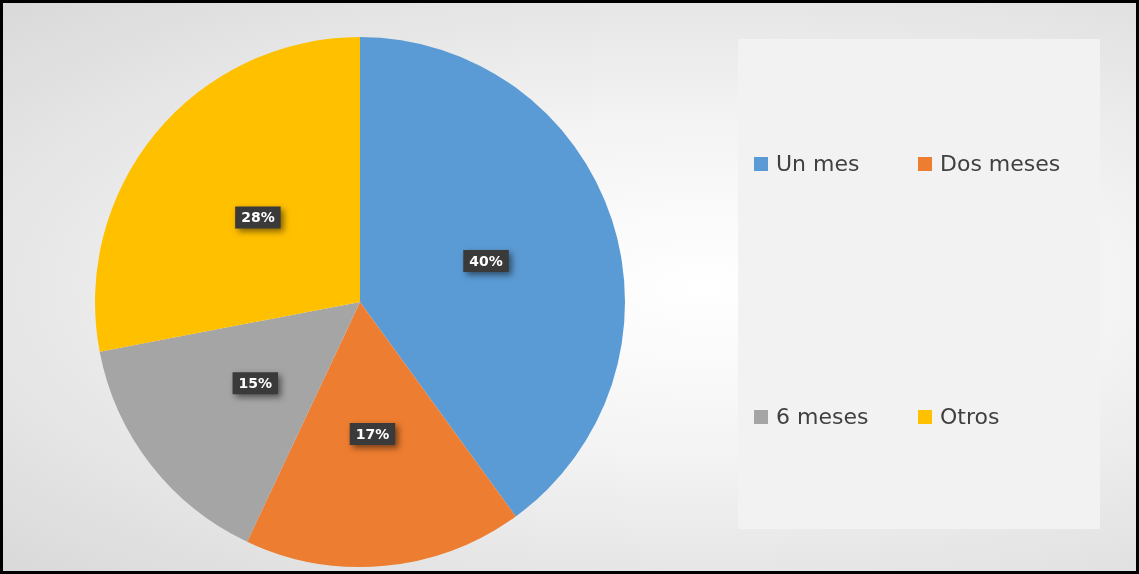 This screenshot has height=574, width=1139. I want to click on data-label: 15%, so click(255, 382).